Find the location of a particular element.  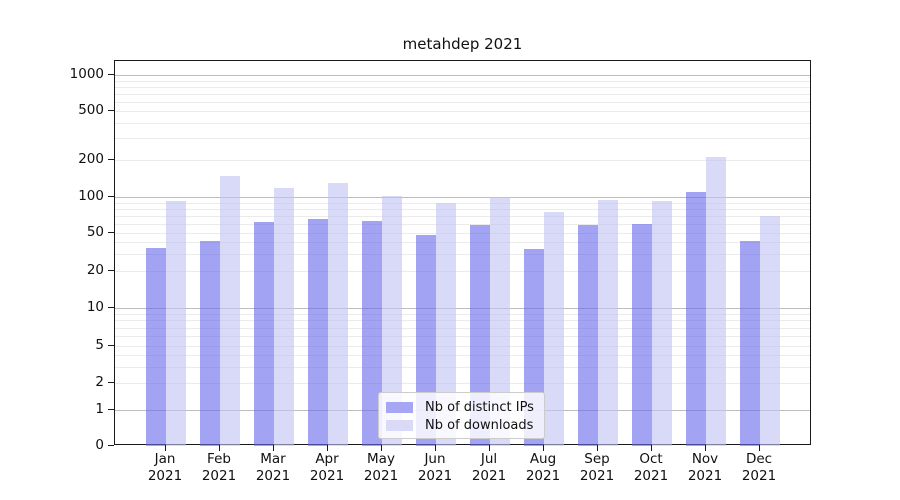

legend-item: Nb of downloads is located at coordinates (461, 425).